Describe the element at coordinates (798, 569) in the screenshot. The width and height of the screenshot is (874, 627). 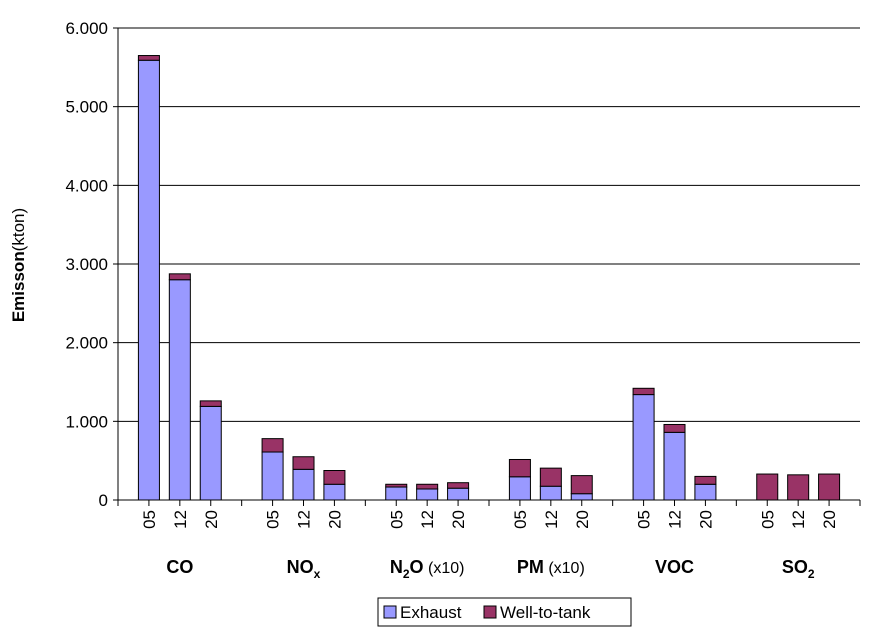
I see `category-label: SO2` at that location.